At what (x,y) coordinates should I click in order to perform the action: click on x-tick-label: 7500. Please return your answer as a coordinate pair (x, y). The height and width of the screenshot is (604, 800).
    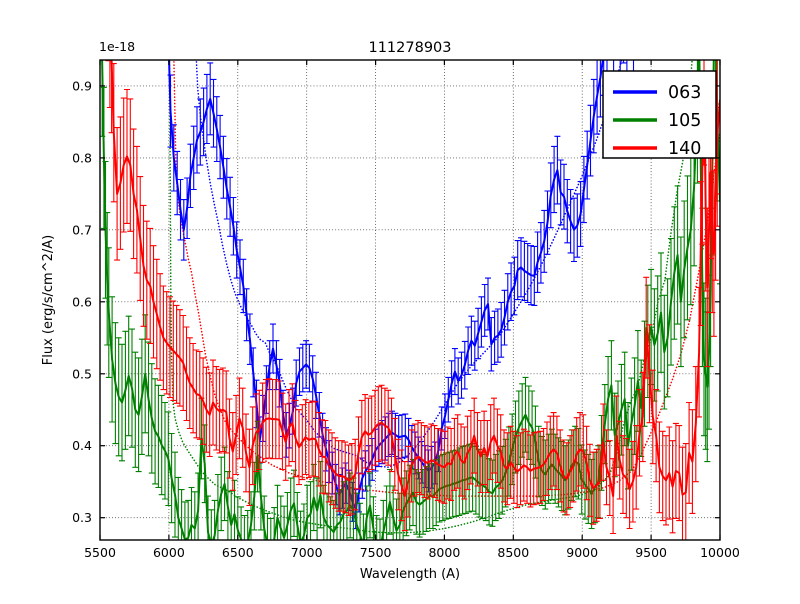
    Looking at the image, I should click on (376, 552).